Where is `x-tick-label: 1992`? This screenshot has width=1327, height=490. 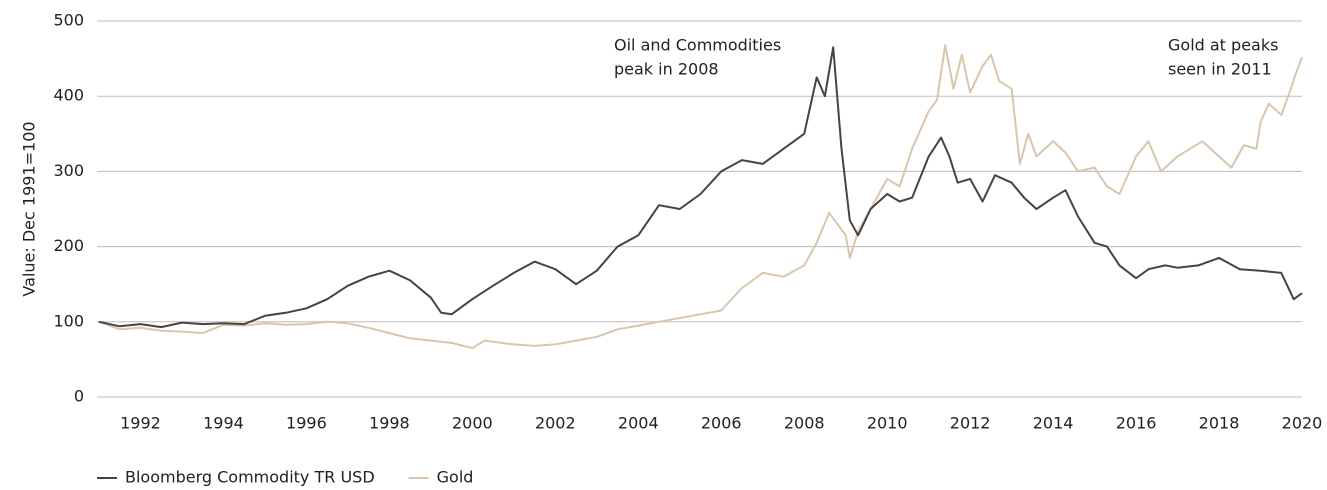 x-tick-label: 1992 is located at coordinates (140, 423).